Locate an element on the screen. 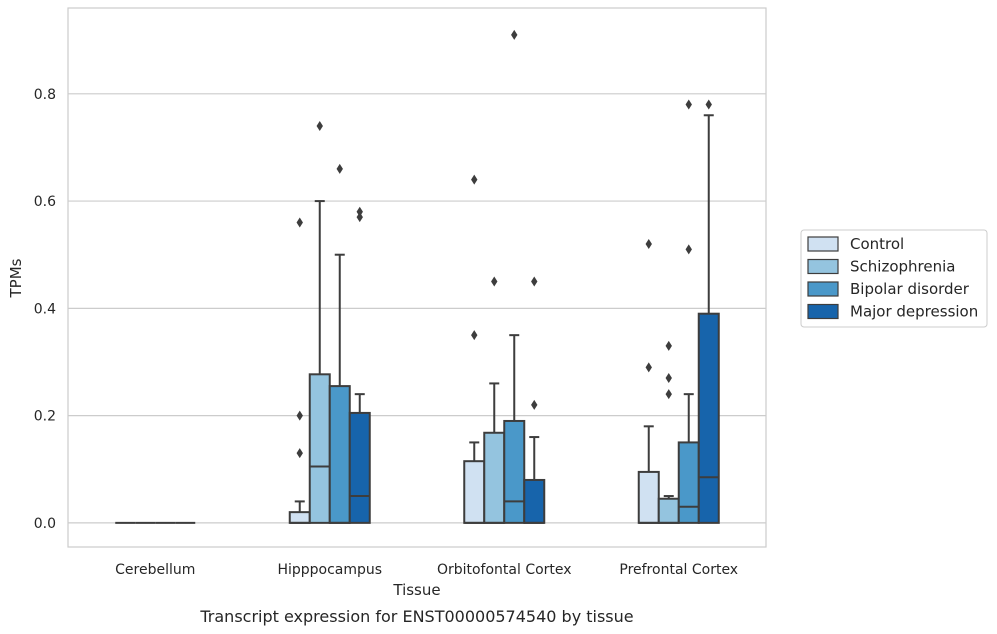 The image size is (997, 634). legend-label: Schizophrenia is located at coordinates (902, 267).